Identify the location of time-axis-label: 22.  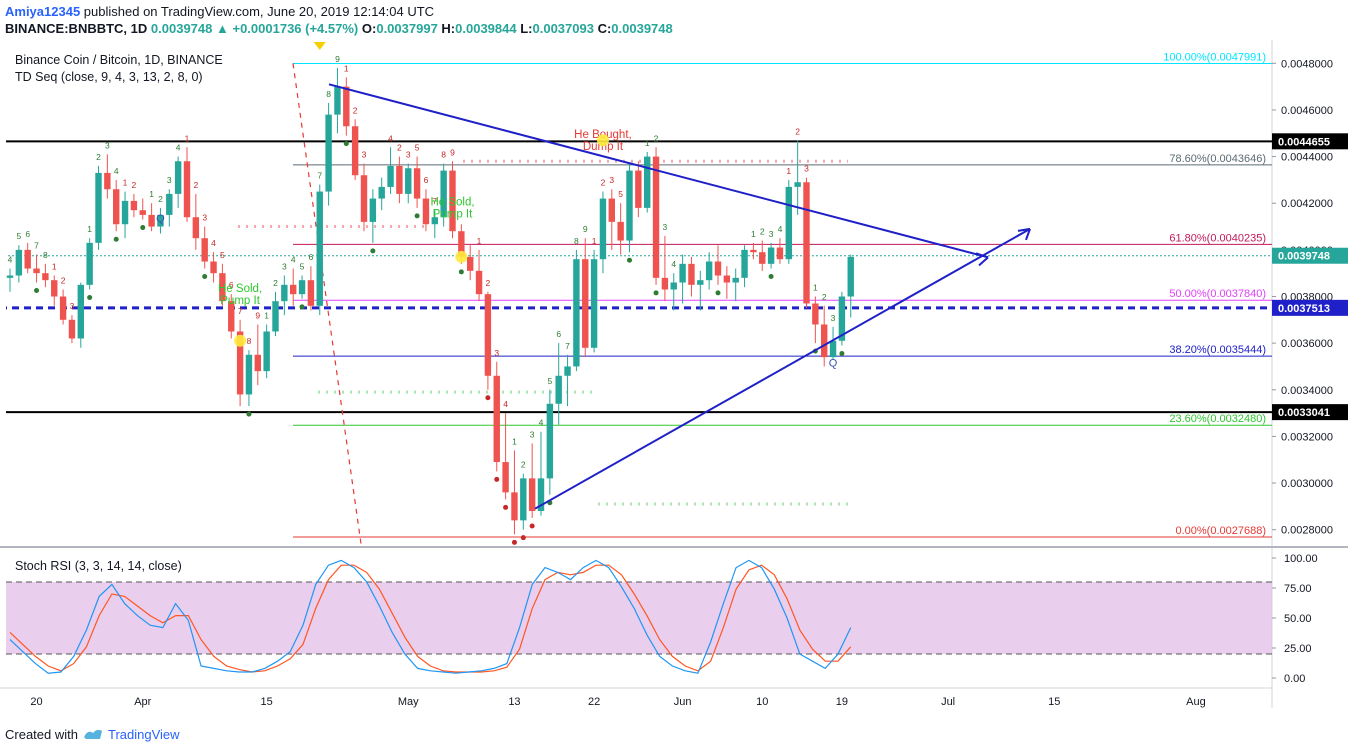
(594, 702).